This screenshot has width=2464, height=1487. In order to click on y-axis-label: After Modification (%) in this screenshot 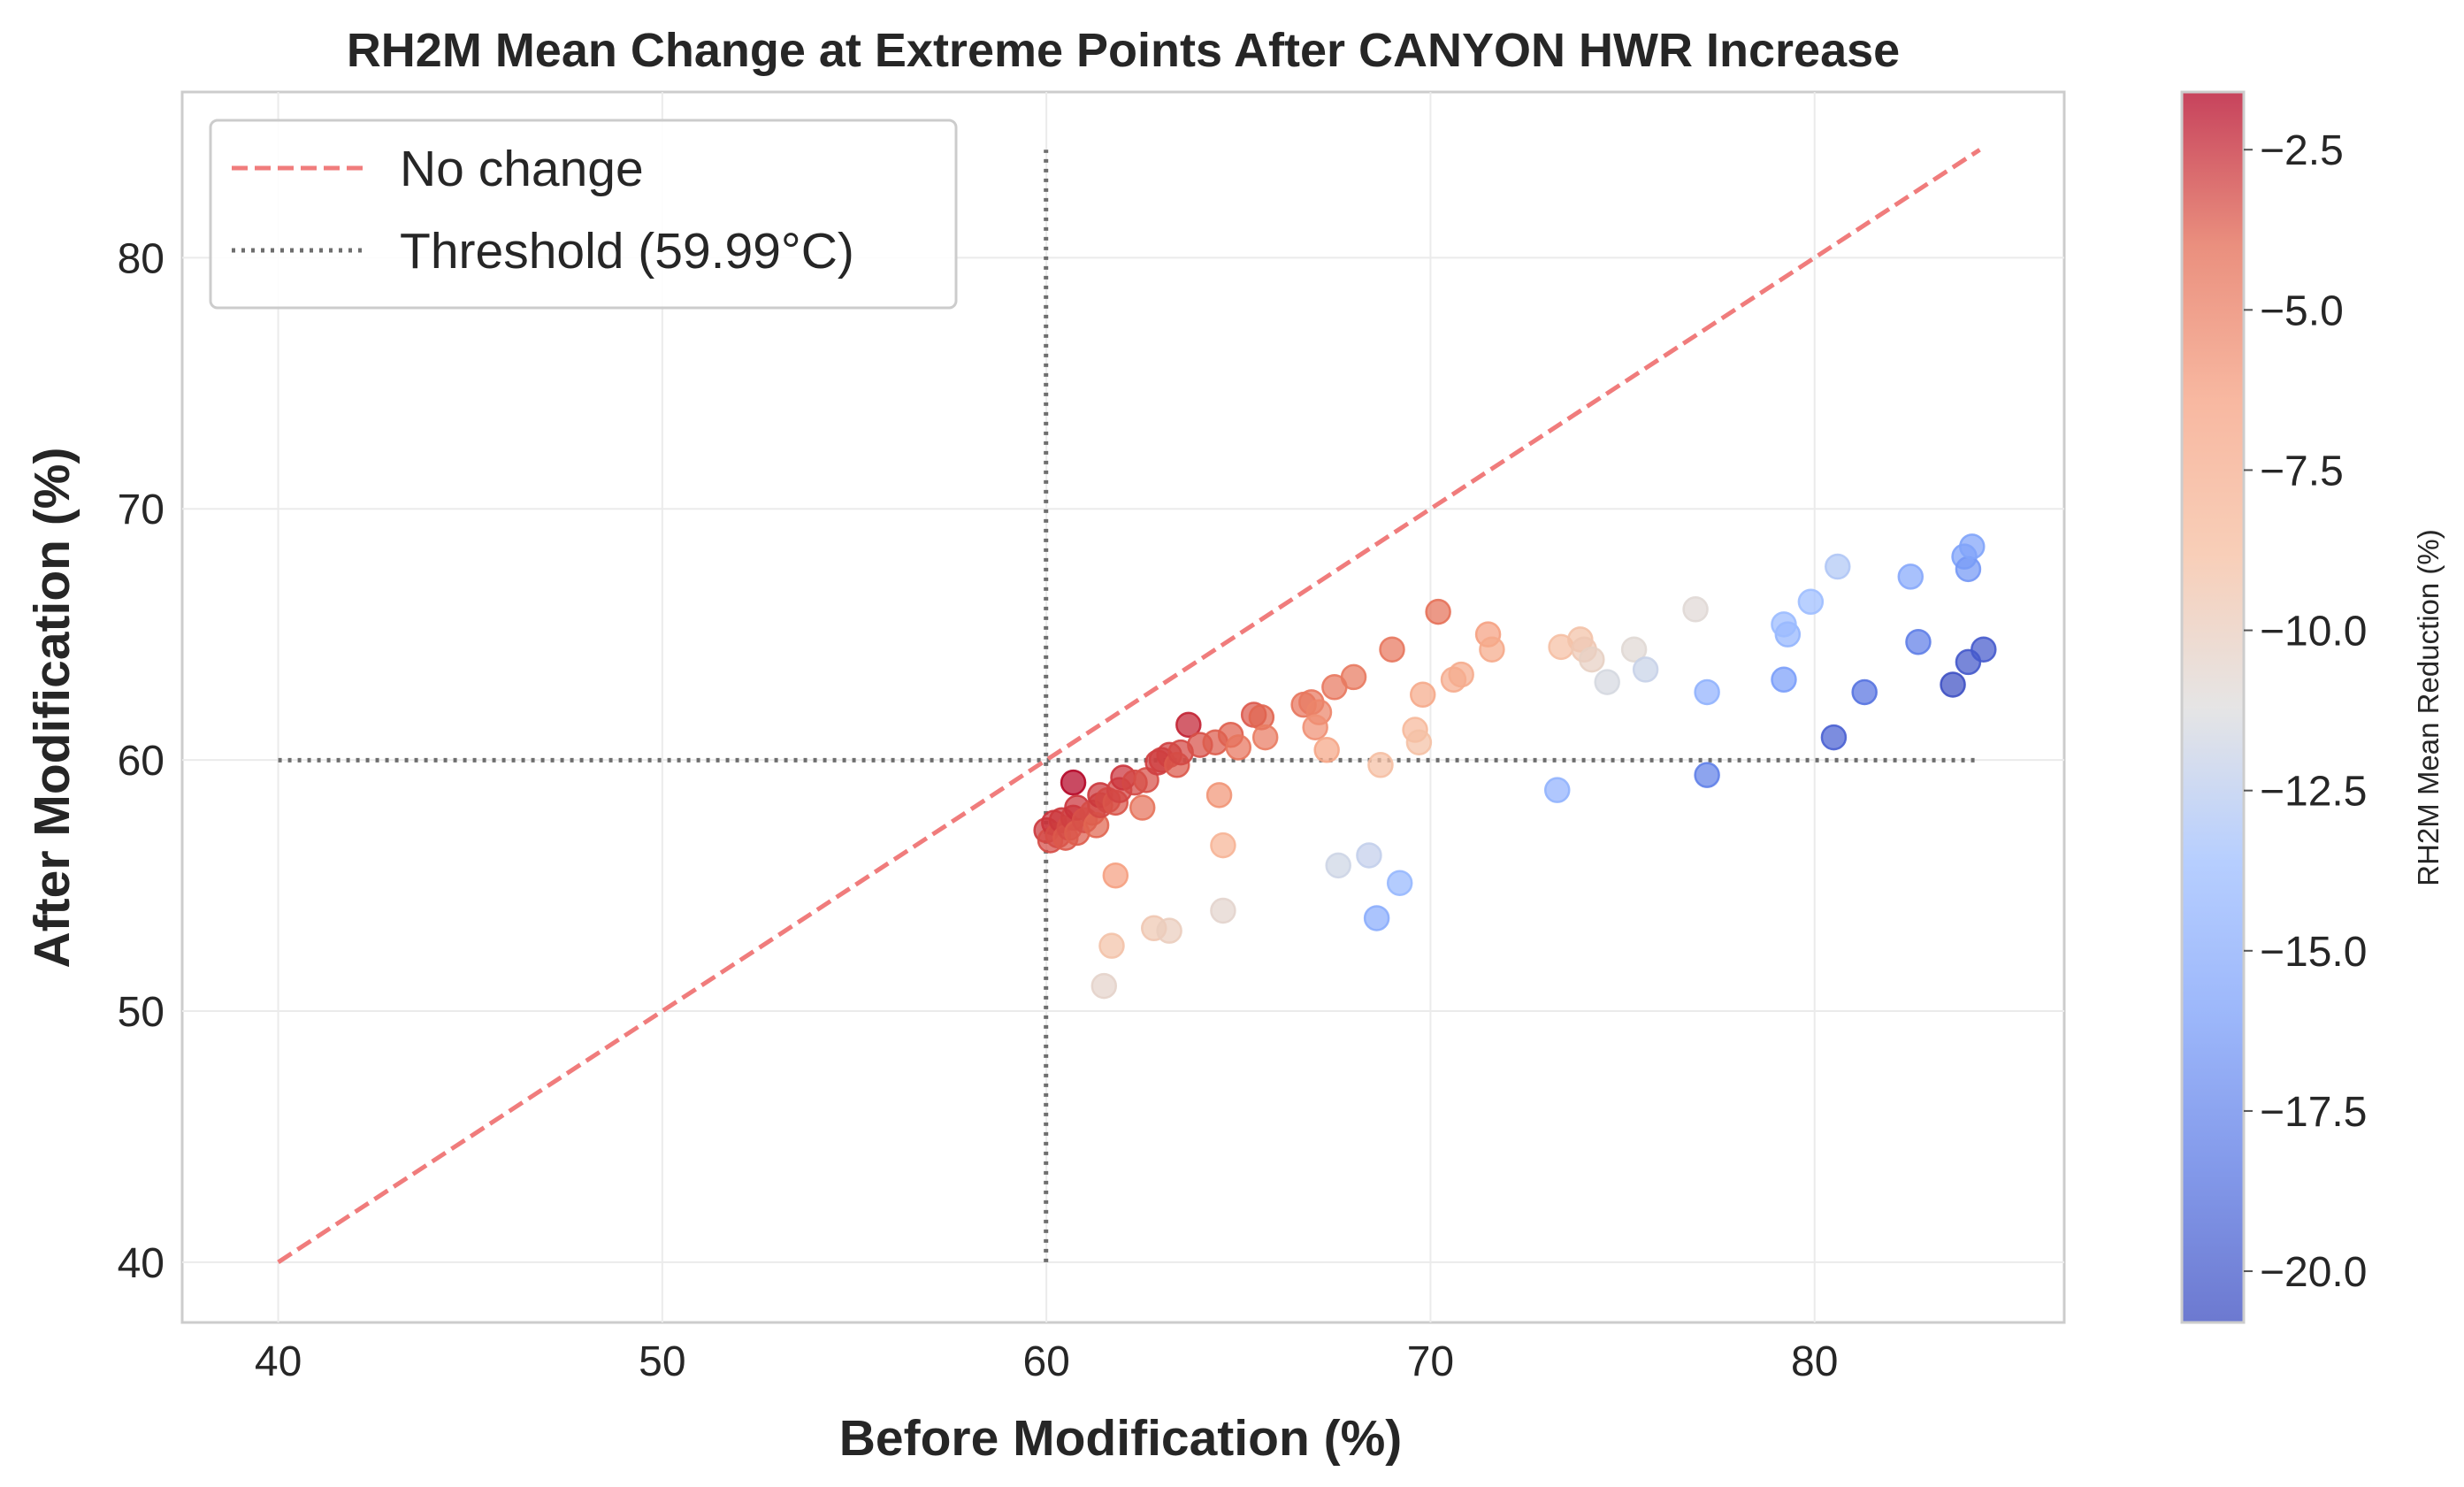, I will do `click(52, 708)`.